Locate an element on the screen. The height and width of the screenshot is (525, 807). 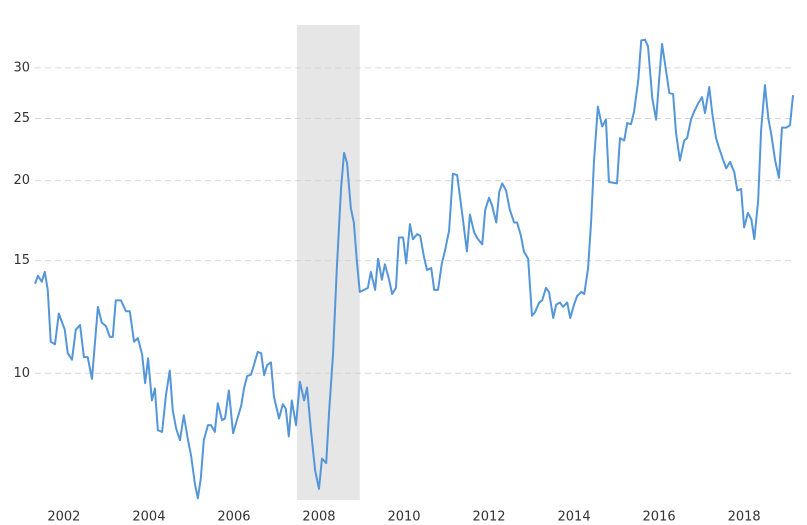
x-tick-label: 2010 is located at coordinates (403, 517).